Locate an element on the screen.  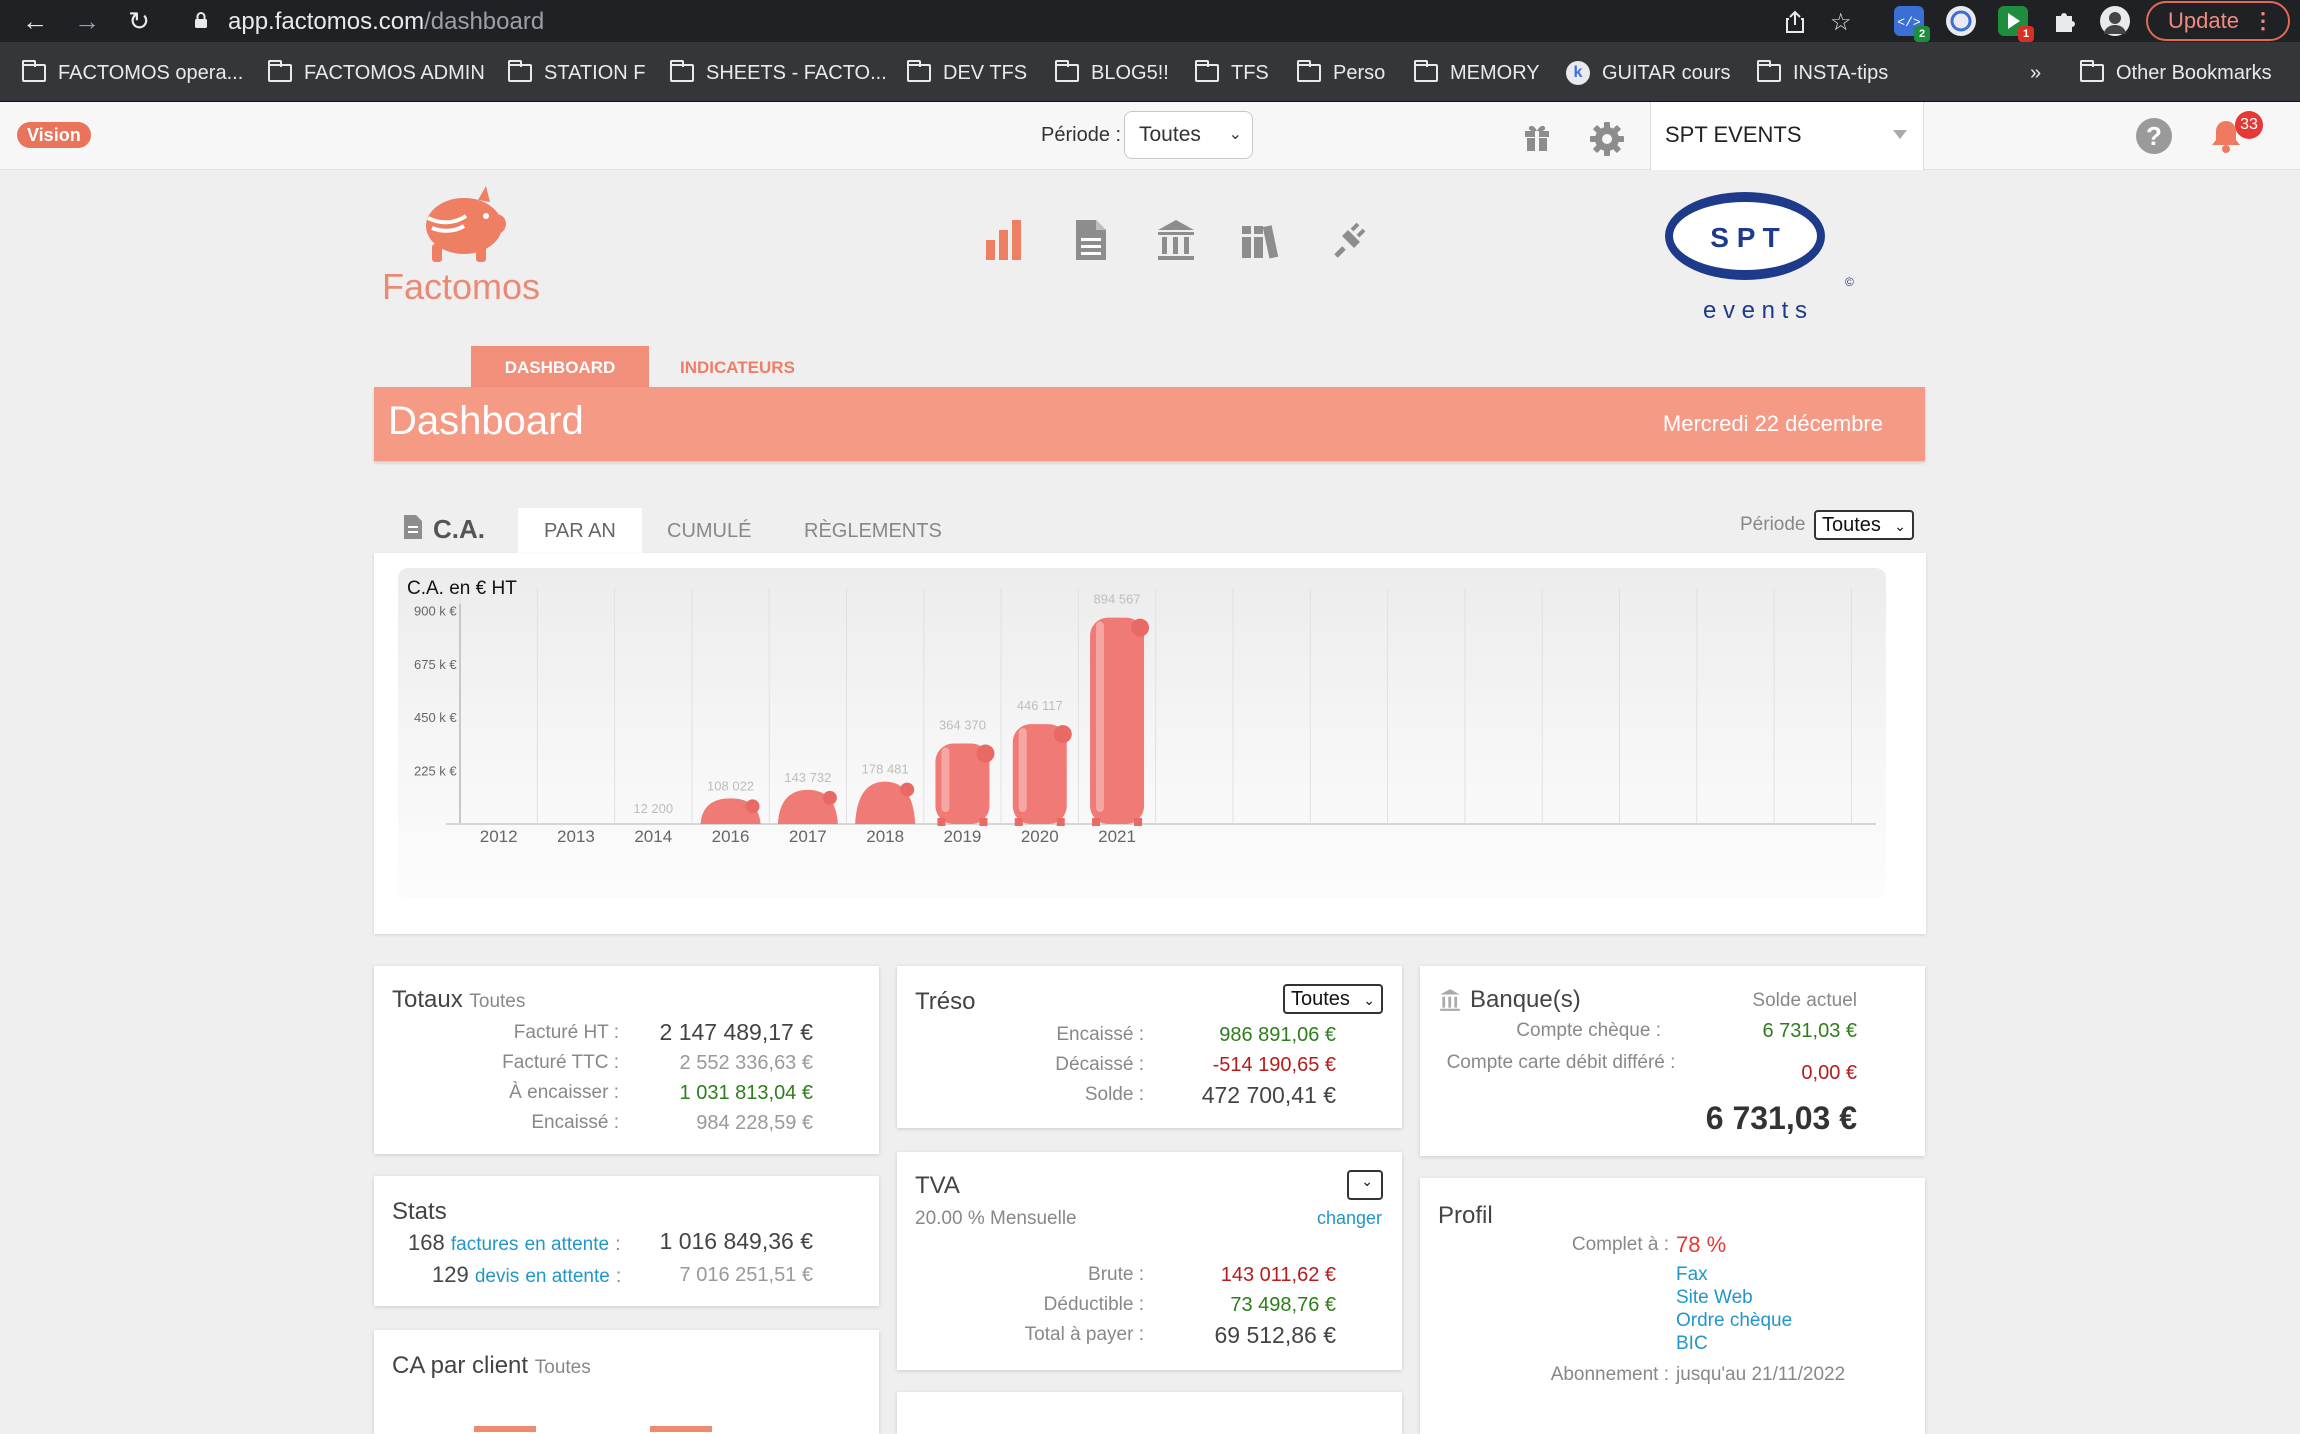
tva-label: Déductible : is located at coordinates (1093, 1304).